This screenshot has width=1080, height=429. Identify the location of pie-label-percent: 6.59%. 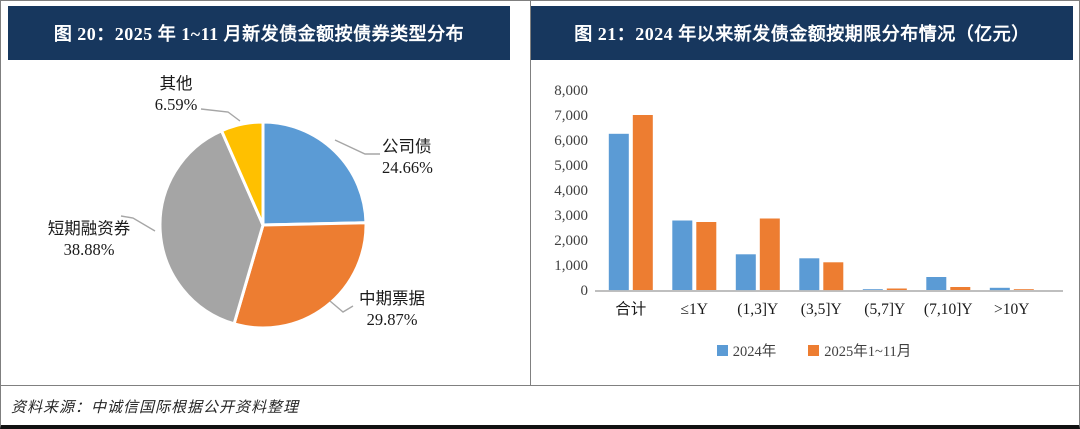
(176, 104).